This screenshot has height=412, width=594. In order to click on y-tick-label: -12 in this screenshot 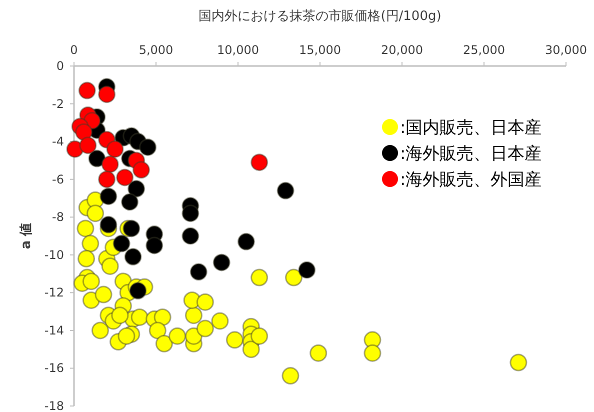, I will do `click(54, 293)`.